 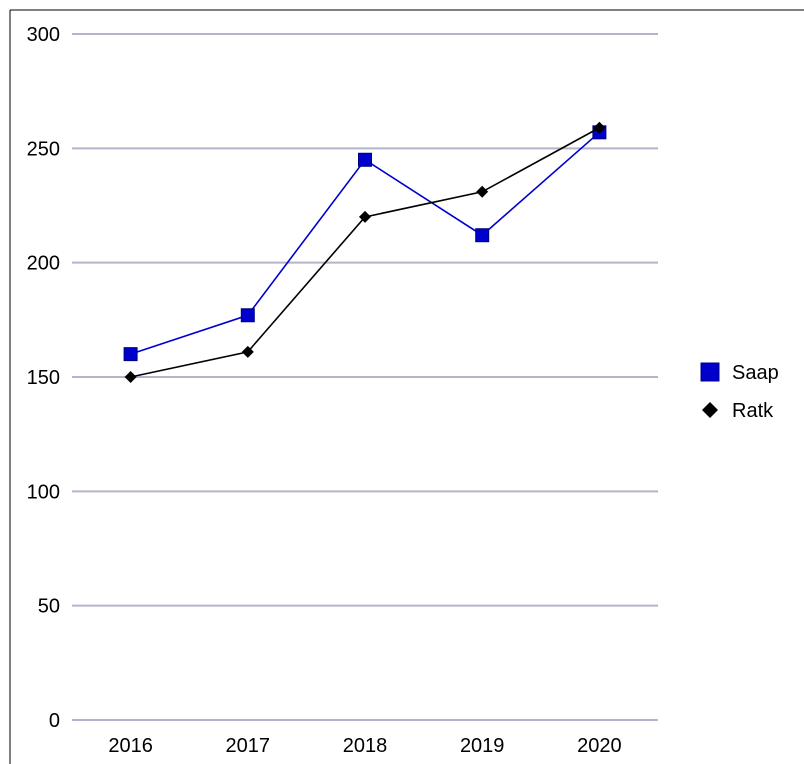 I want to click on y-tick-label: 0, so click(x=54, y=721).